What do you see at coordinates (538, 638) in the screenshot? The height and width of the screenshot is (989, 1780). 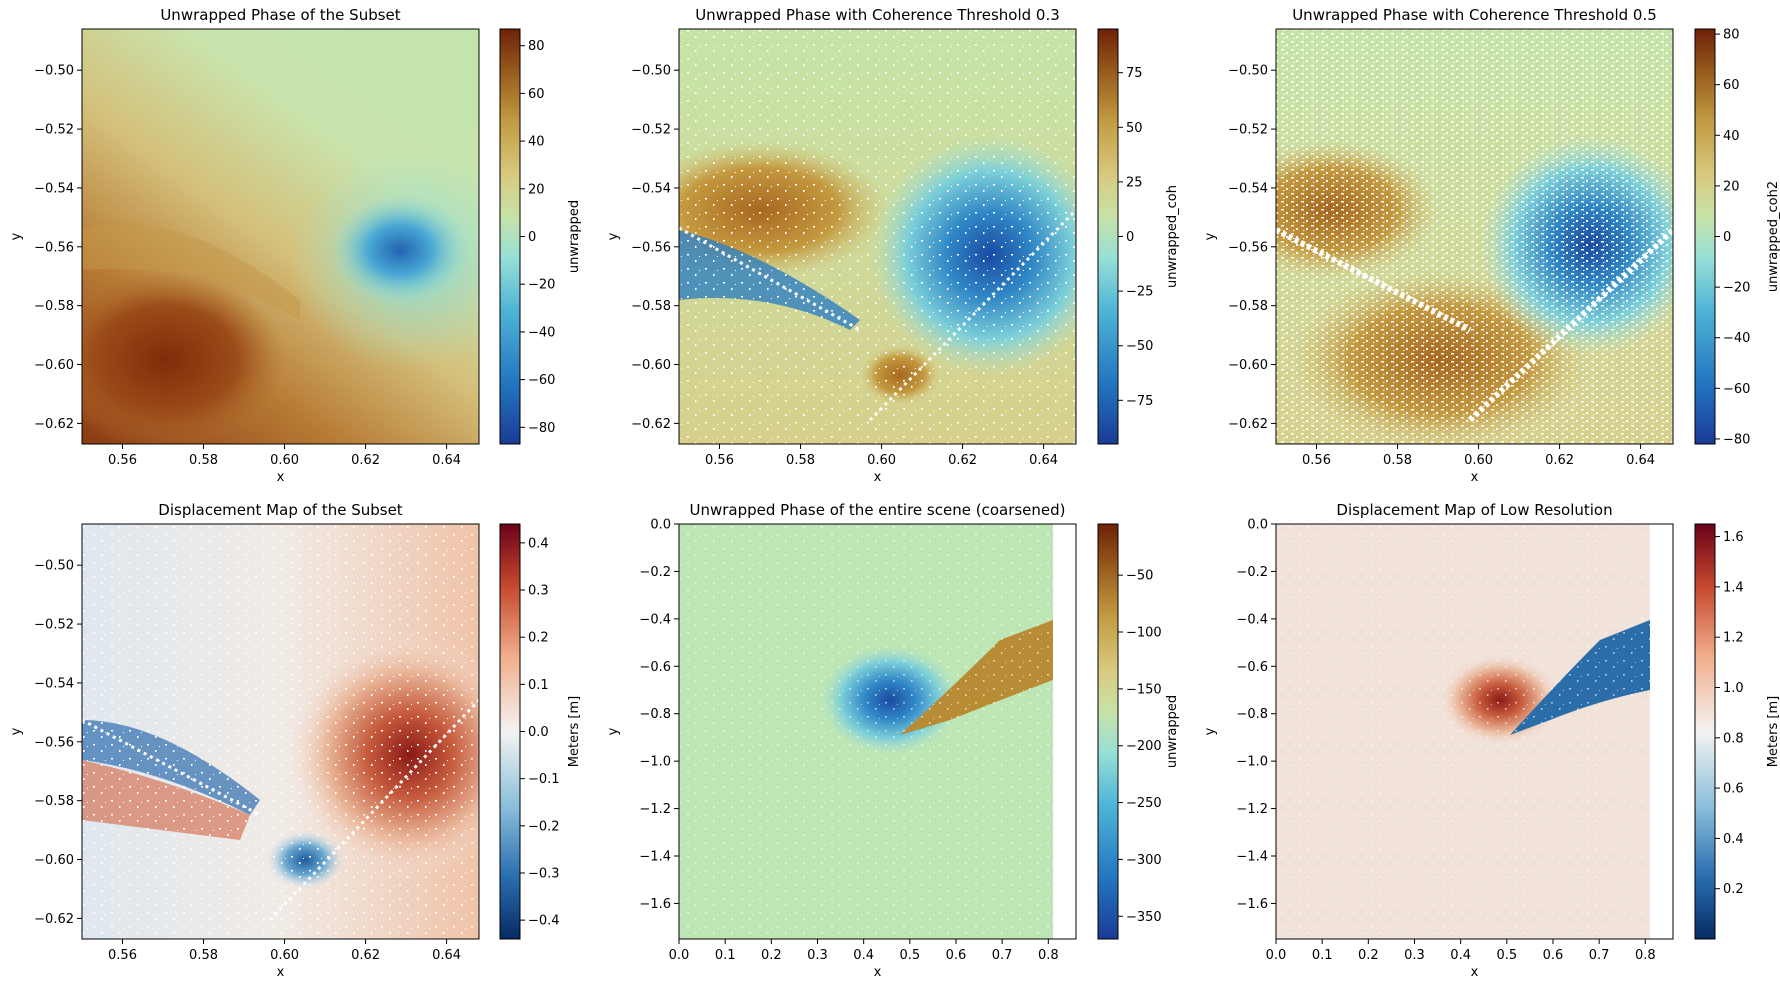 I see `colorbar-tick-label: 0.2` at bounding box center [538, 638].